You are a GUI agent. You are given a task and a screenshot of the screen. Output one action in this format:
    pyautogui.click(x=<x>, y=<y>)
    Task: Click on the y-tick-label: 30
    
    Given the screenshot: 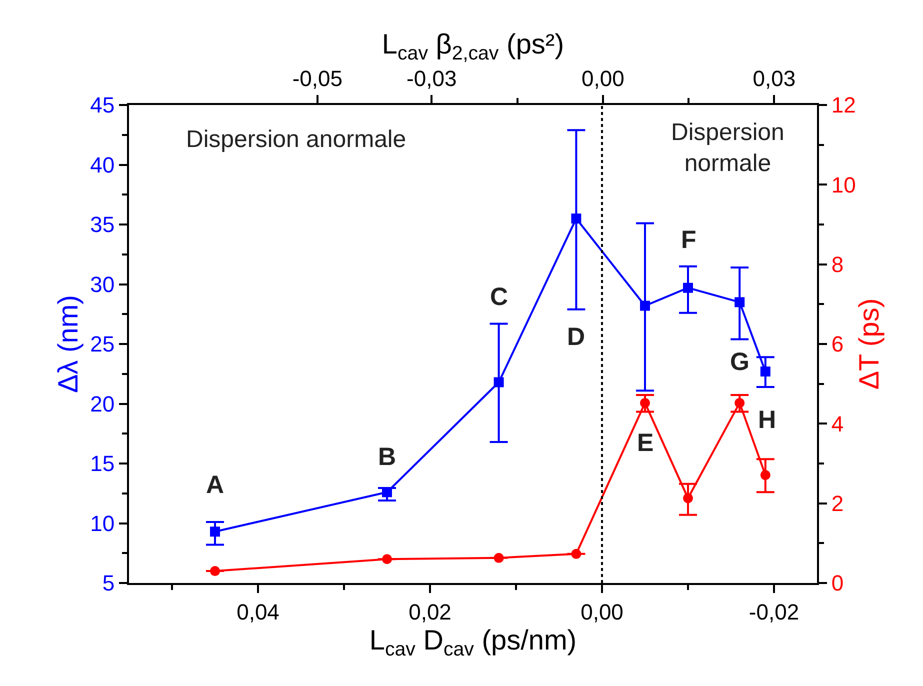 What is the action you would take?
    pyautogui.click(x=102, y=284)
    